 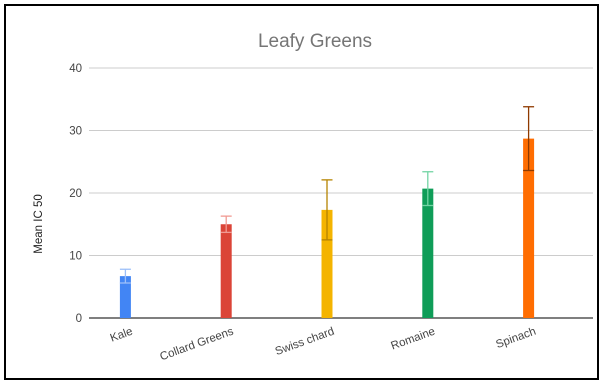 I want to click on y-tick-label: 40, so click(x=75, y=69).